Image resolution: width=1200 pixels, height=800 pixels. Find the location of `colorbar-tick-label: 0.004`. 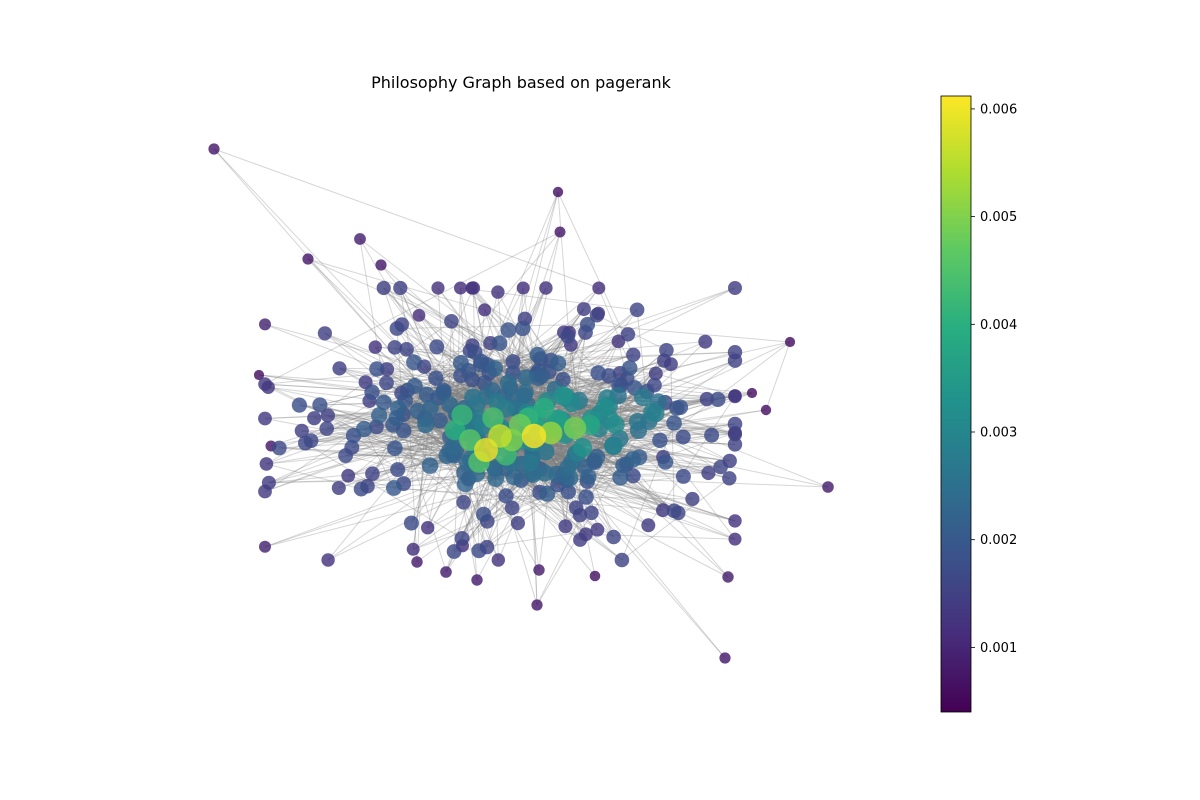

colorbar-tick-label: 0.004 is located at coordinates (998, 325).